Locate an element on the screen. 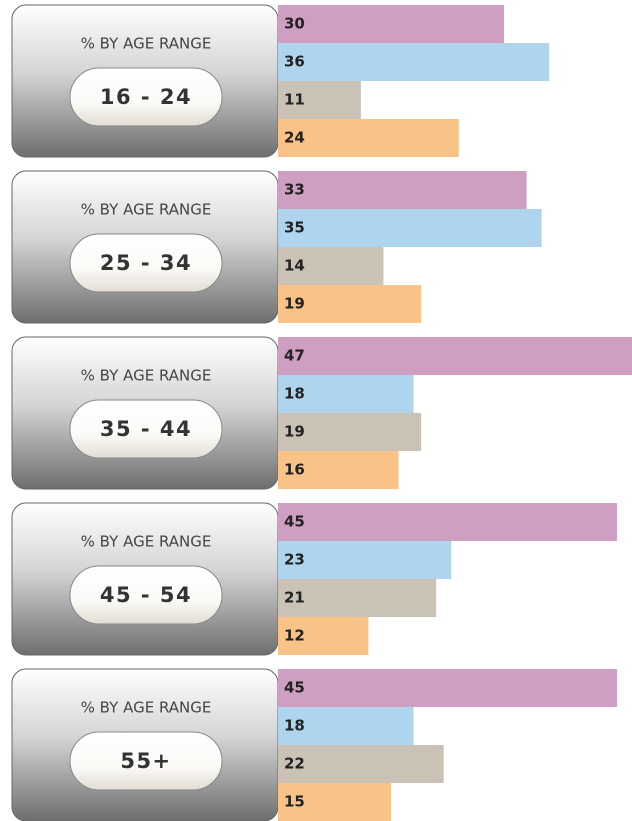 This screenshot has height=821, width=632. age-label: 55+ is located at coordinates (145, 761).